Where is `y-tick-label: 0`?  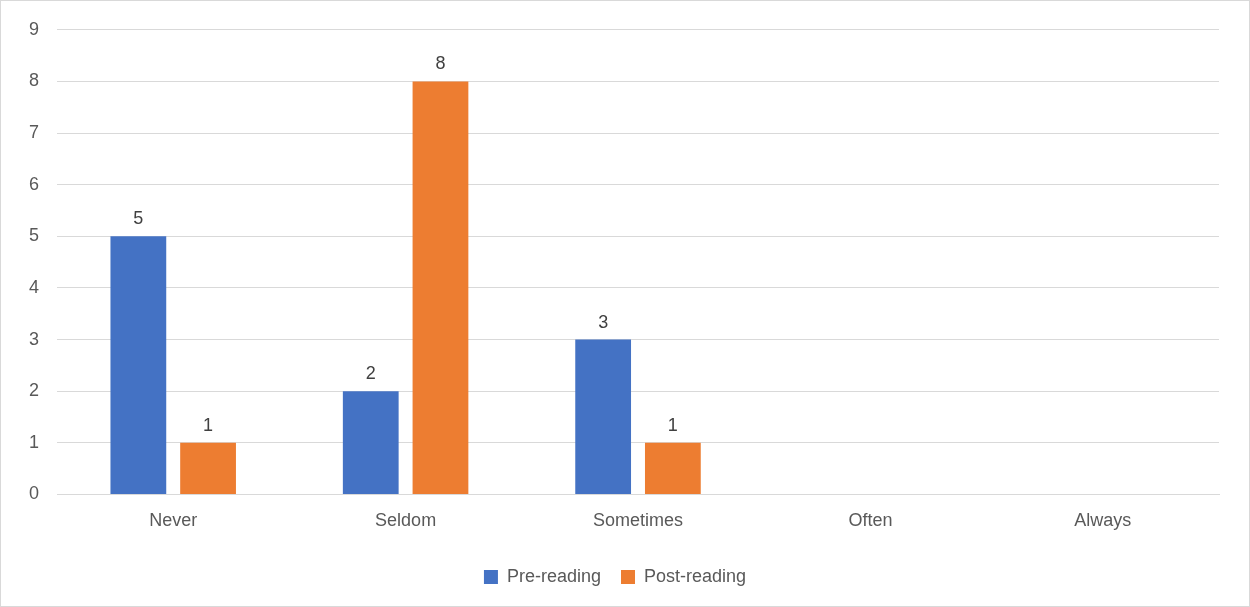 y-tick-label: 0 is located at coordinates (34, 493).